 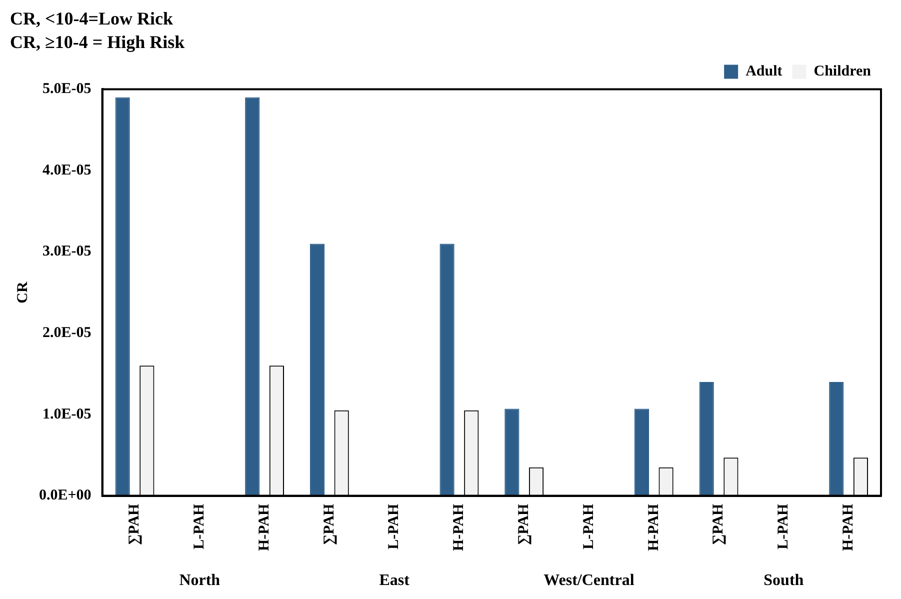 I want to click on text: East, so click(x=394, y=581).